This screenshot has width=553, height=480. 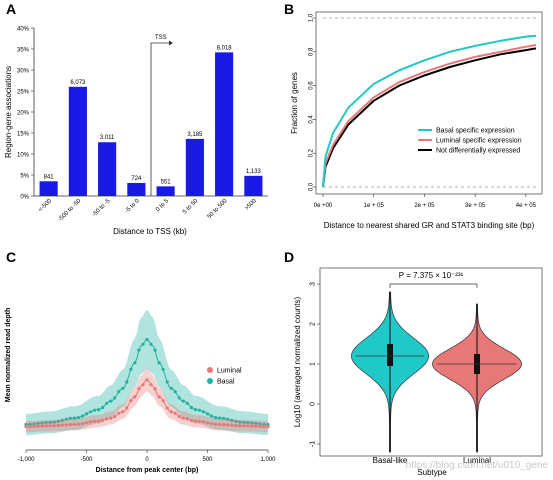 I want to click on chart-d-group-label: Luminal, so click(x=477, y=460).